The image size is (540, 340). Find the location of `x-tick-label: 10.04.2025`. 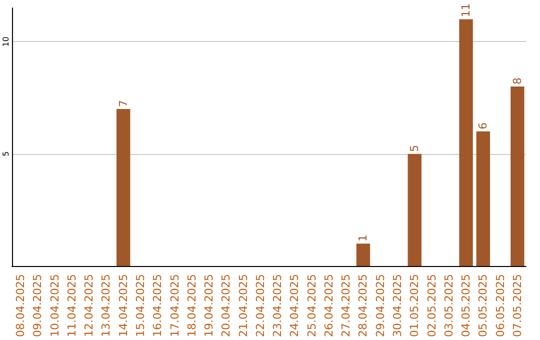

x-tick-label: 10.04.2025 is located at coordinates (55, 306).